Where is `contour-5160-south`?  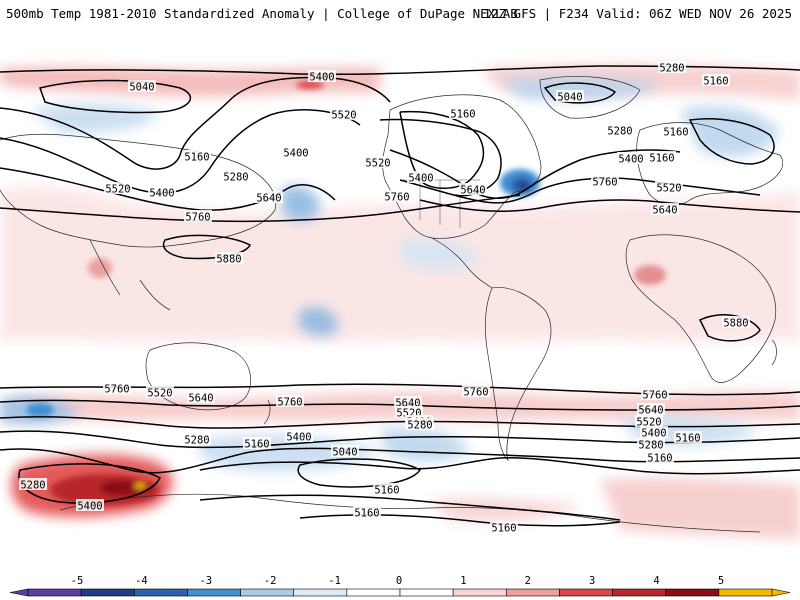
contour-5160-south is located at coordinates (499, 466).